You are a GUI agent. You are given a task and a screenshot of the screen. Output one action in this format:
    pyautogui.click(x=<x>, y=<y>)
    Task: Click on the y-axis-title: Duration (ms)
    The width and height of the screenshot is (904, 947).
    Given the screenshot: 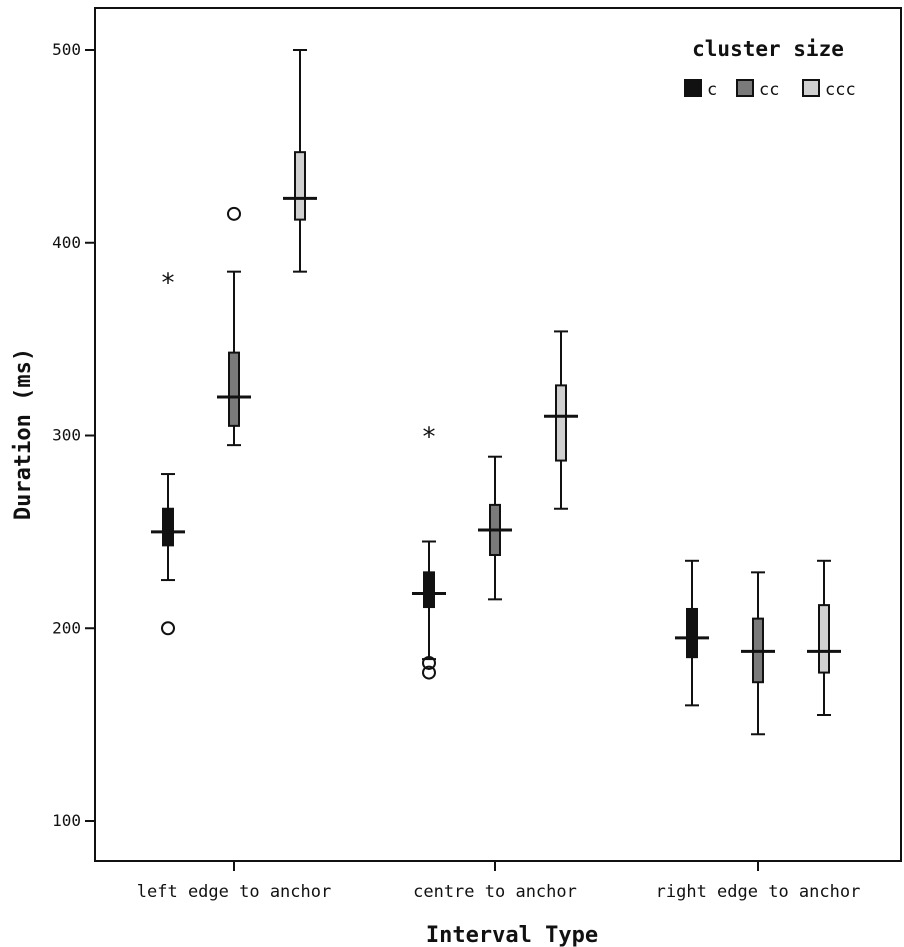 What is the action you would take?
    pyautogui.click(x=23, y=434)
    